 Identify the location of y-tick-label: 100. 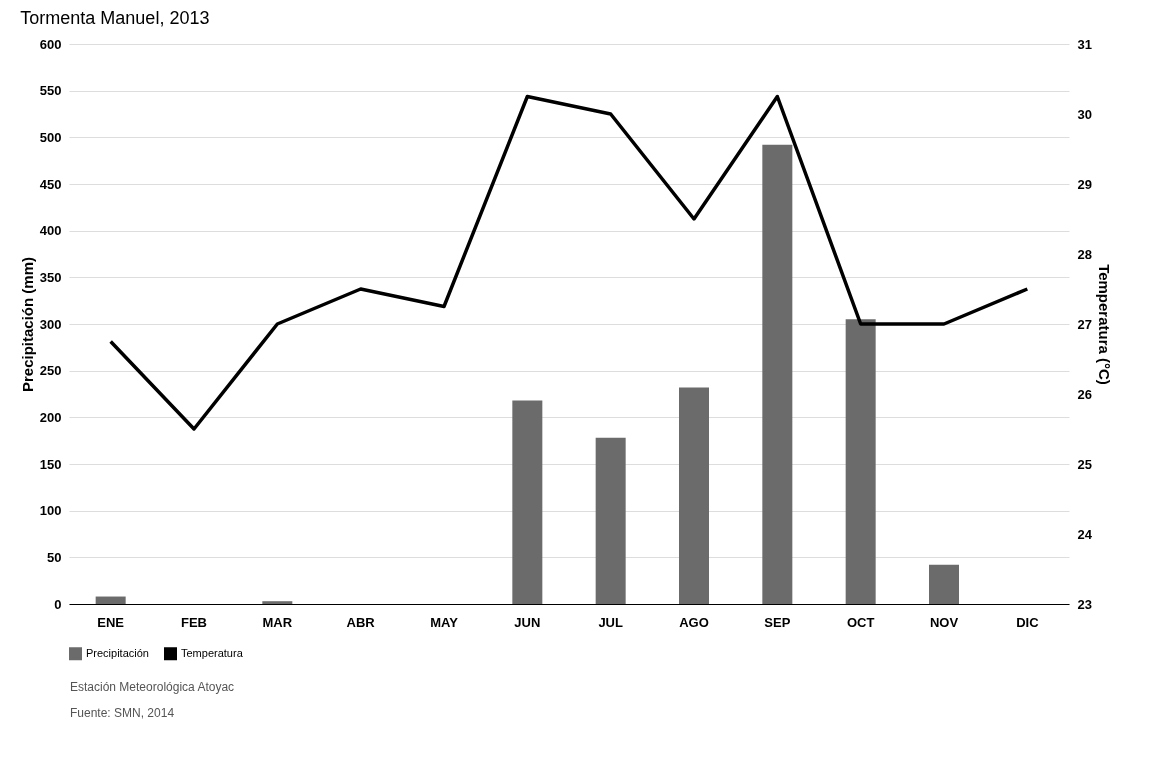
(50, 511).